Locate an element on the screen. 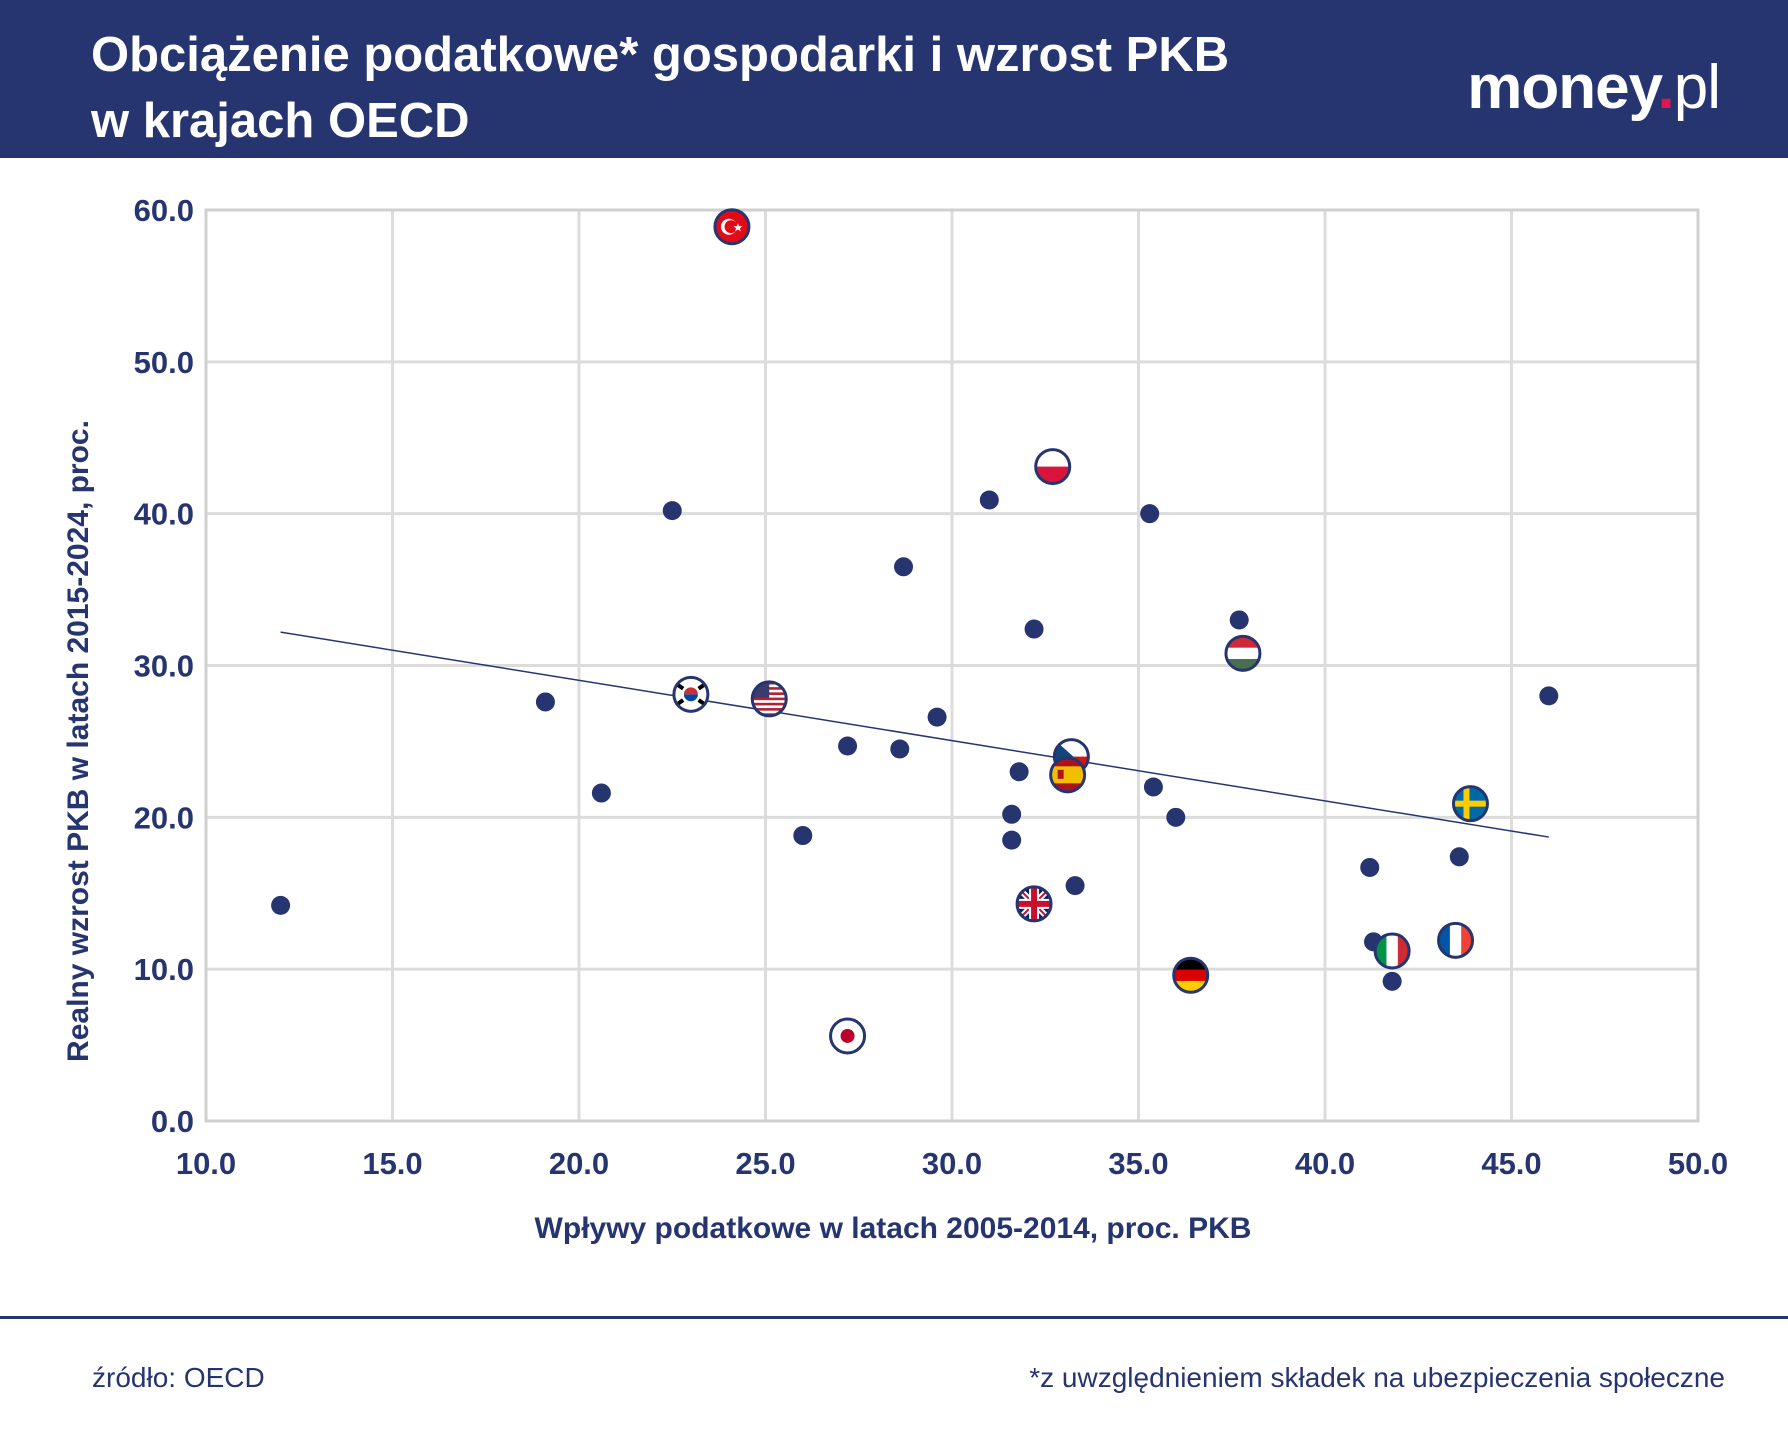 Image resolution: width=1788 pixels, height=1440 pixels. usa-flag-icon is located at coordinates (769, 699).